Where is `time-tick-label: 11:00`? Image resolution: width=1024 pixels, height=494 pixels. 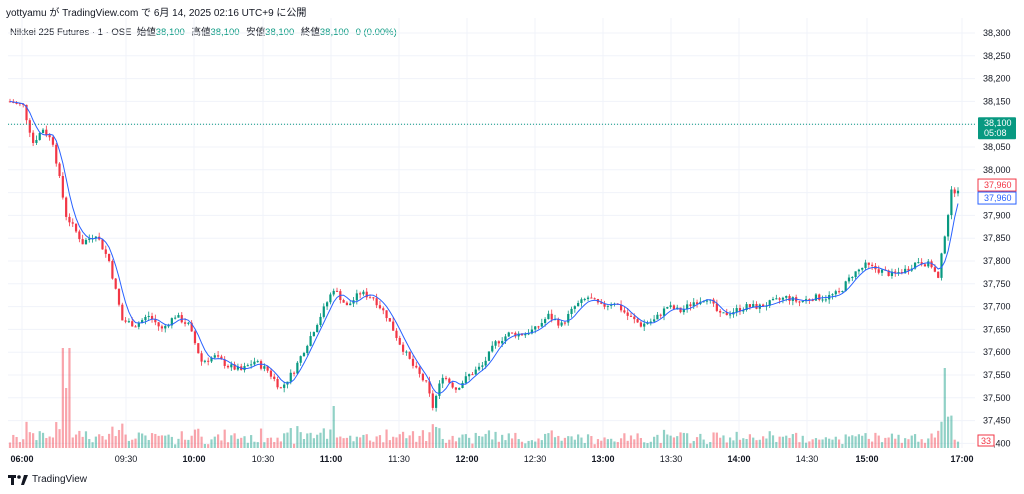 time-tick-label: 11:00 is located at coordinates (331, 459).